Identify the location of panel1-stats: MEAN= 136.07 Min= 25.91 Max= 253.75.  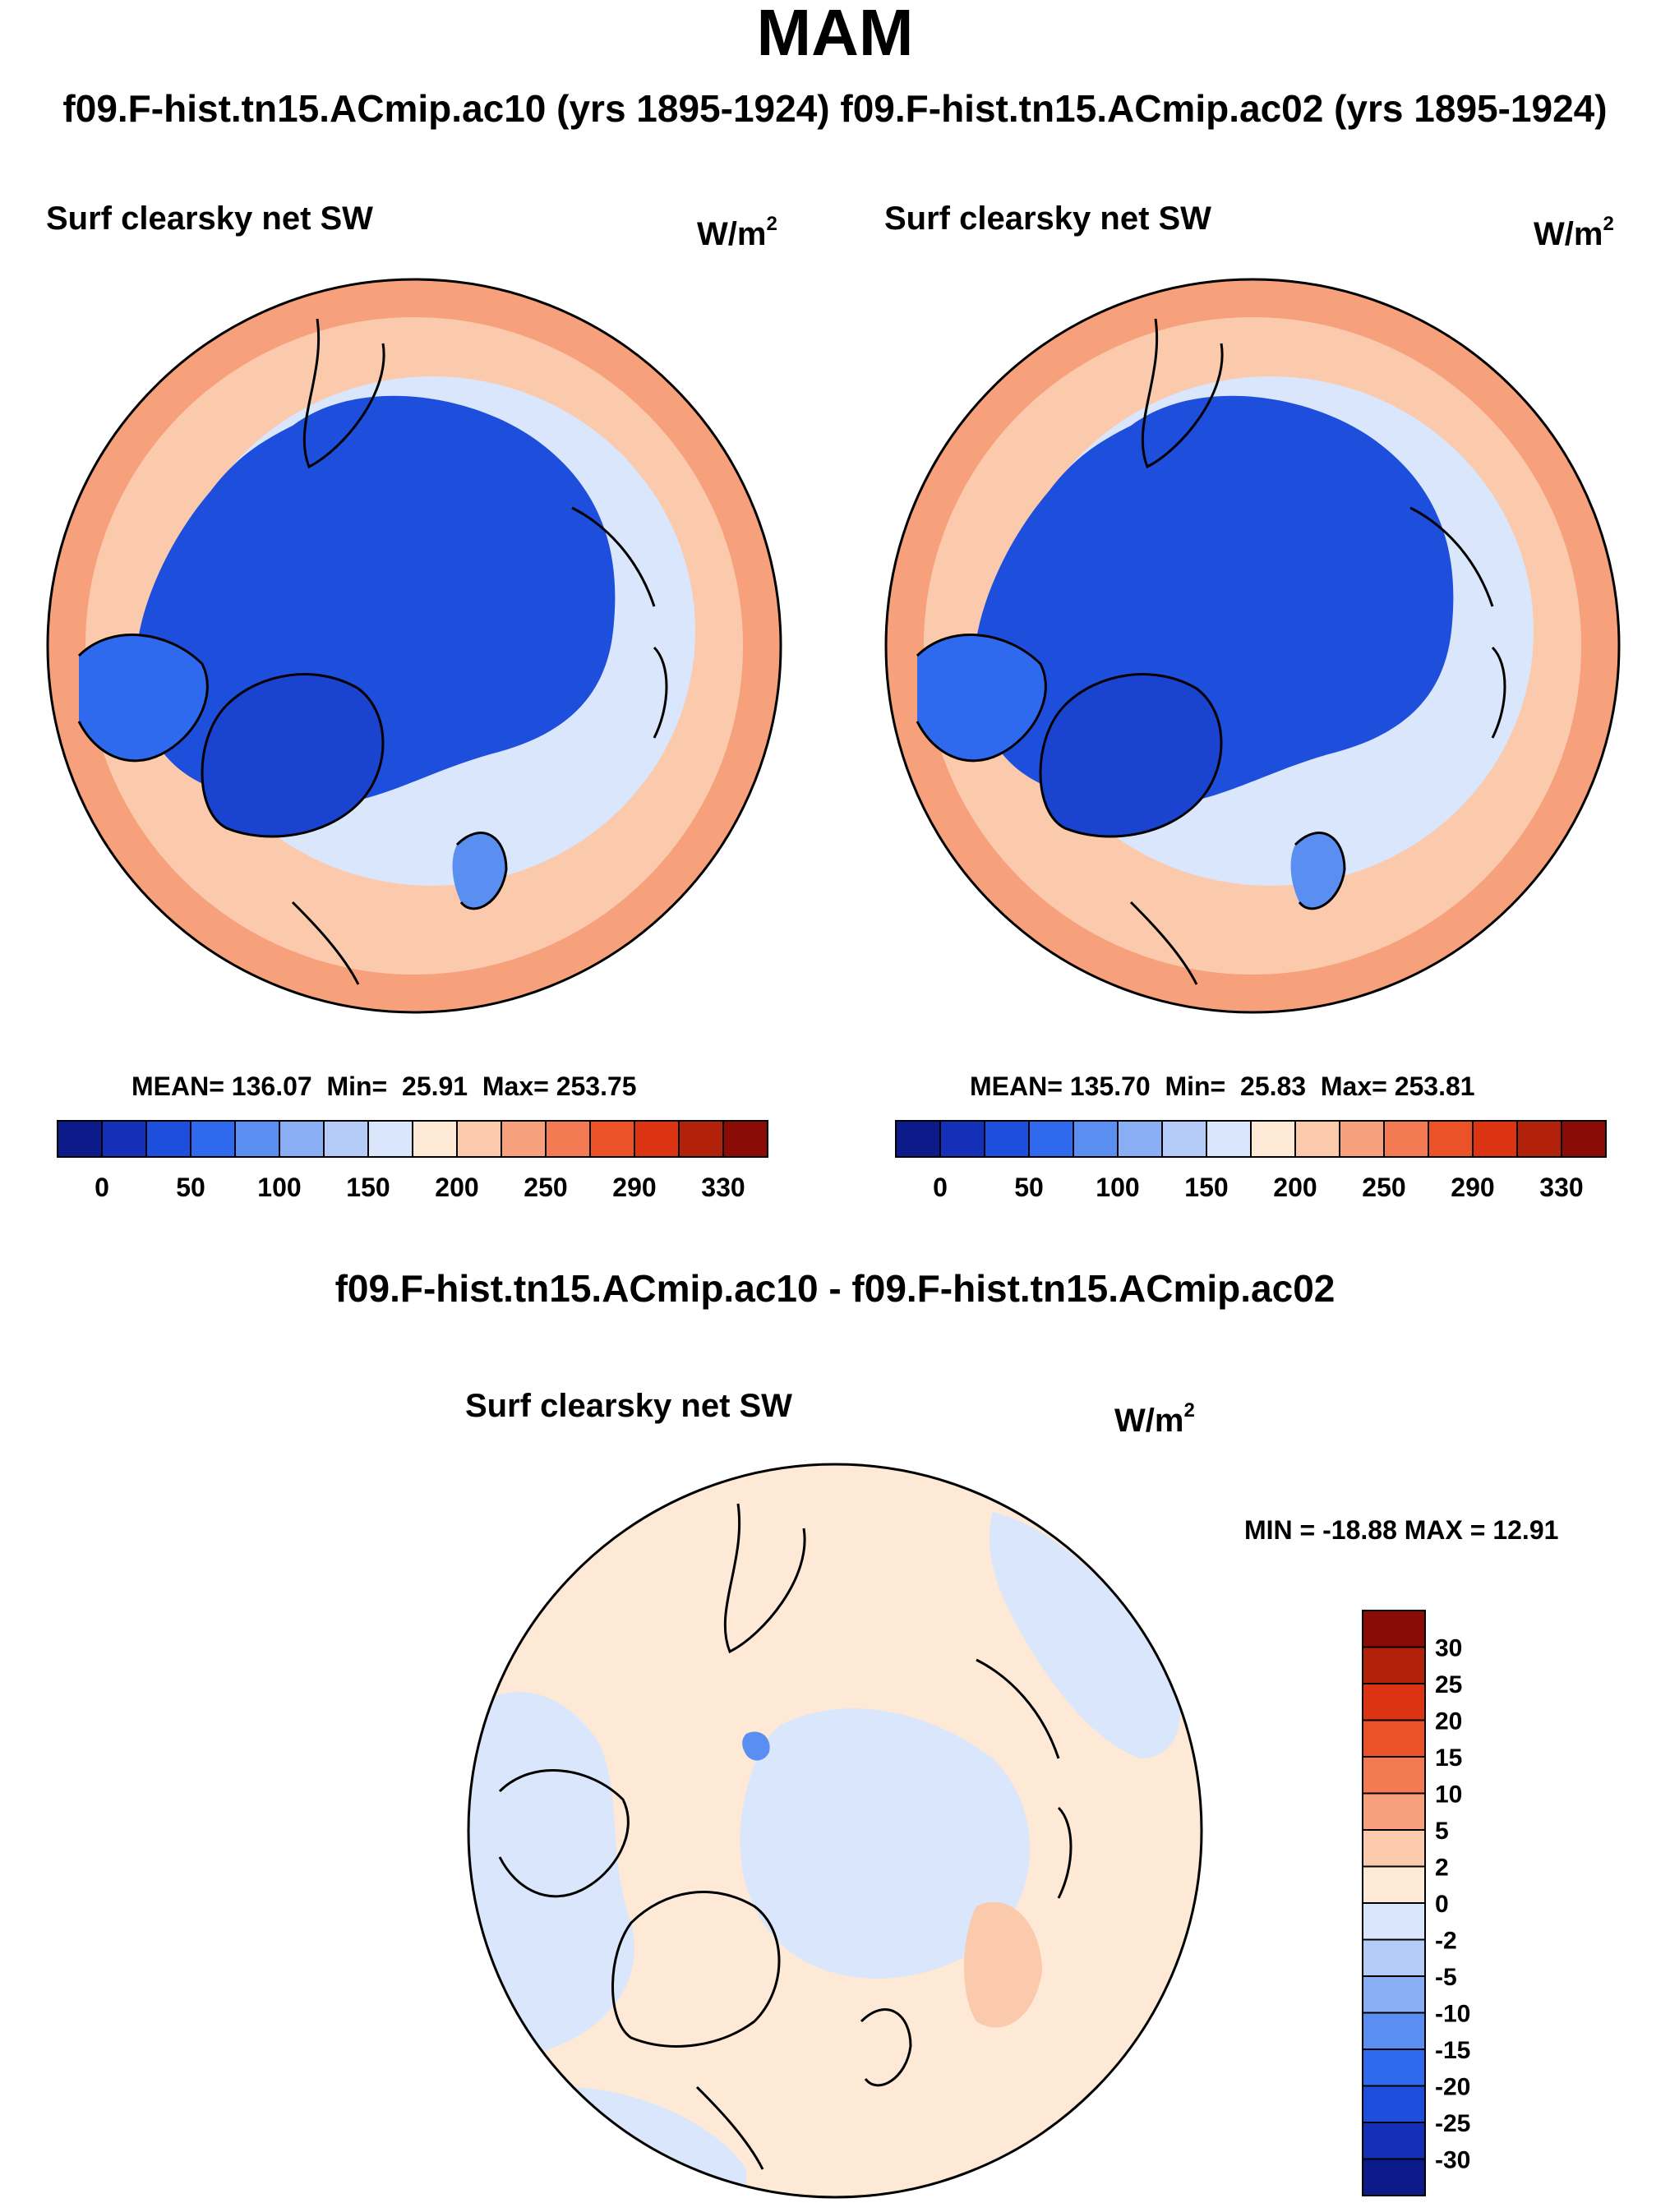
(384, 1086).